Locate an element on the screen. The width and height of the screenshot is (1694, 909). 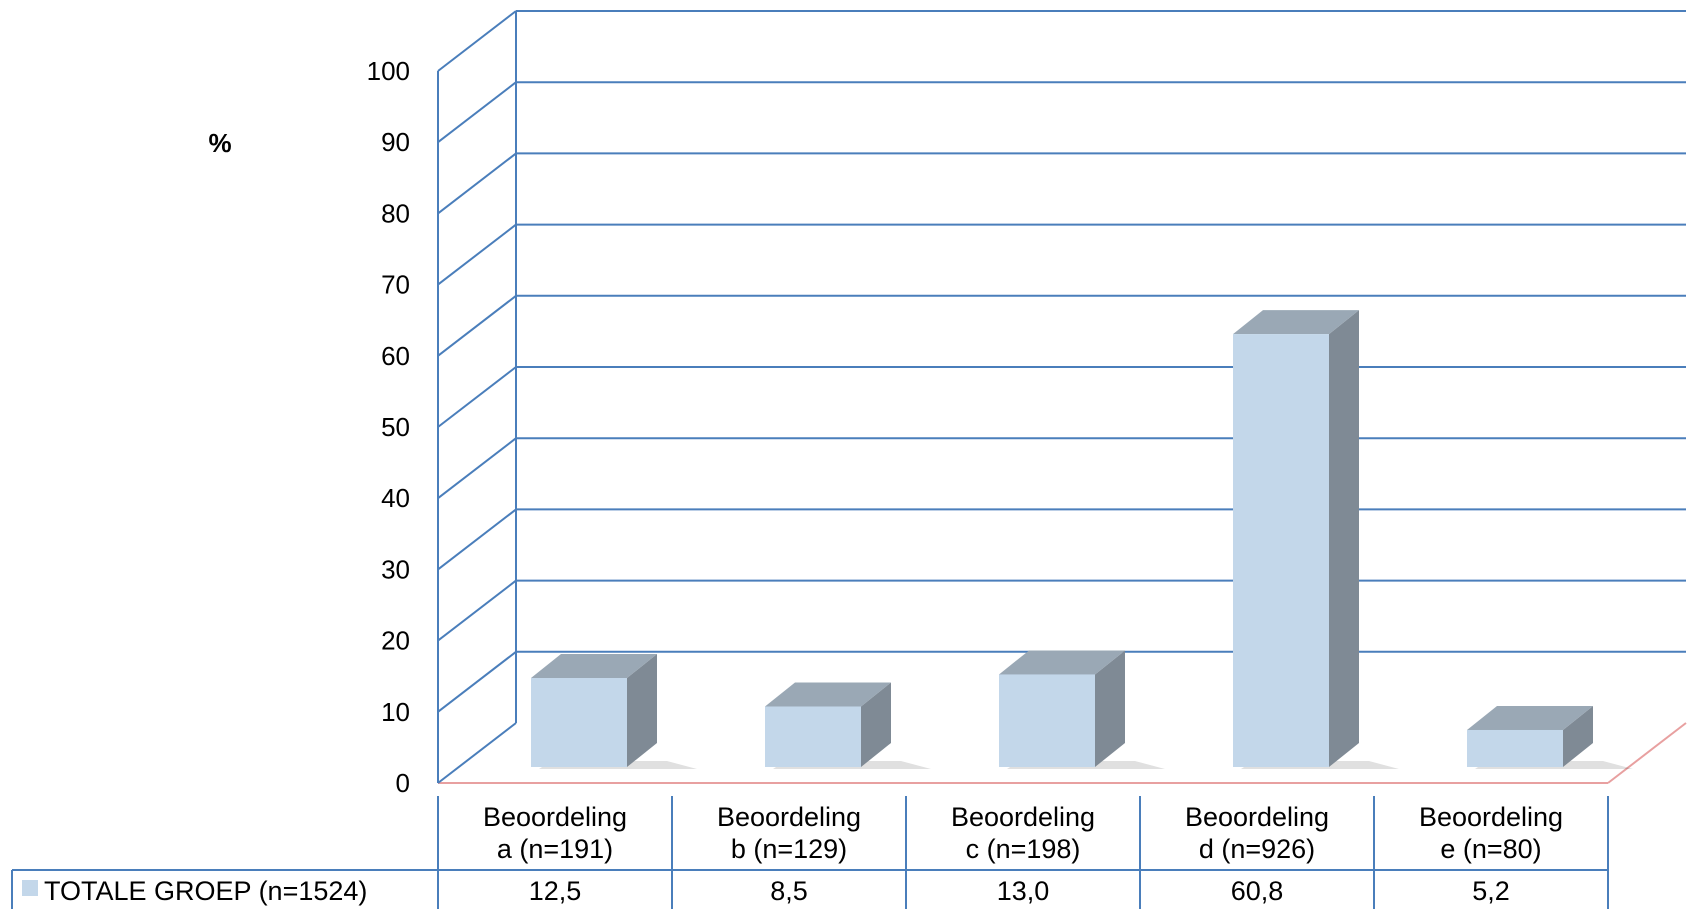
y-tick-label: 100 is located at coordinates (388, 71).